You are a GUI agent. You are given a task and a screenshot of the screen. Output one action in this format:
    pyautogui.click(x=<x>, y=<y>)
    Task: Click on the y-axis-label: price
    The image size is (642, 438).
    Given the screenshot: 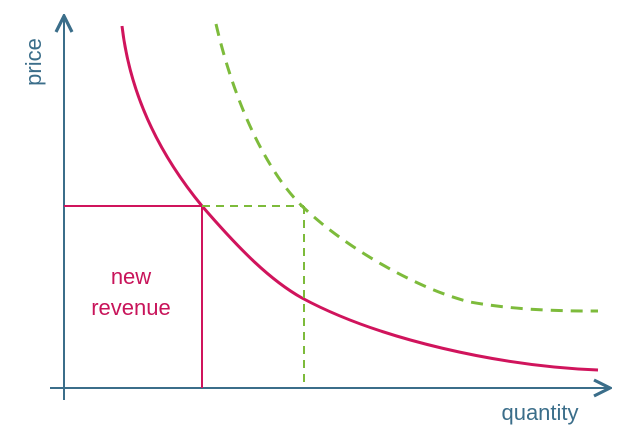 What is the action you would take?
    pyautogui.click(x=33, y=62)
    